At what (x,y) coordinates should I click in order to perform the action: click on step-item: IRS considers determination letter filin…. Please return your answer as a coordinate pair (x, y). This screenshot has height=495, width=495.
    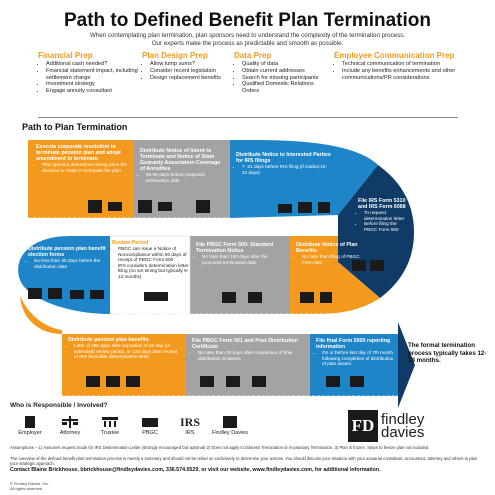
    Looking at the image, I should click on (155, 271).